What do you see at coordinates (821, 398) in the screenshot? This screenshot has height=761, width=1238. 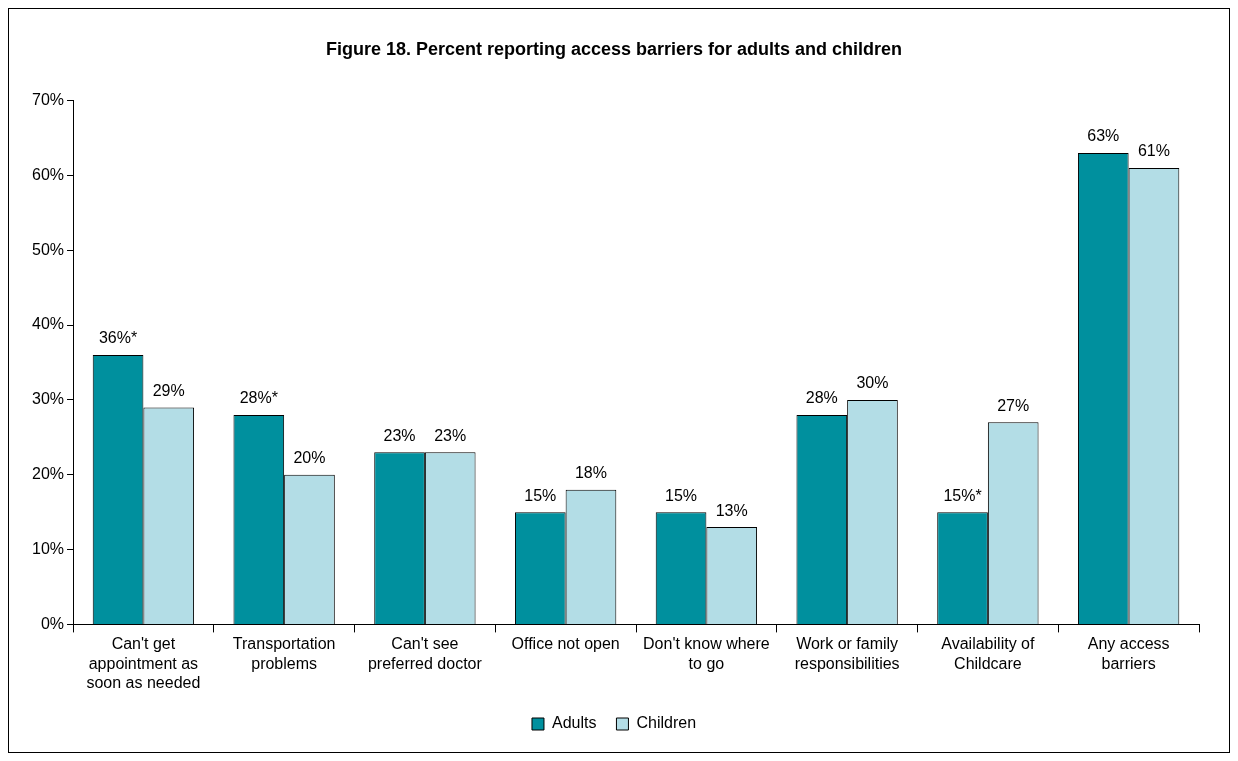 I see `data-label: 28%` at bounding box center [821, 398].